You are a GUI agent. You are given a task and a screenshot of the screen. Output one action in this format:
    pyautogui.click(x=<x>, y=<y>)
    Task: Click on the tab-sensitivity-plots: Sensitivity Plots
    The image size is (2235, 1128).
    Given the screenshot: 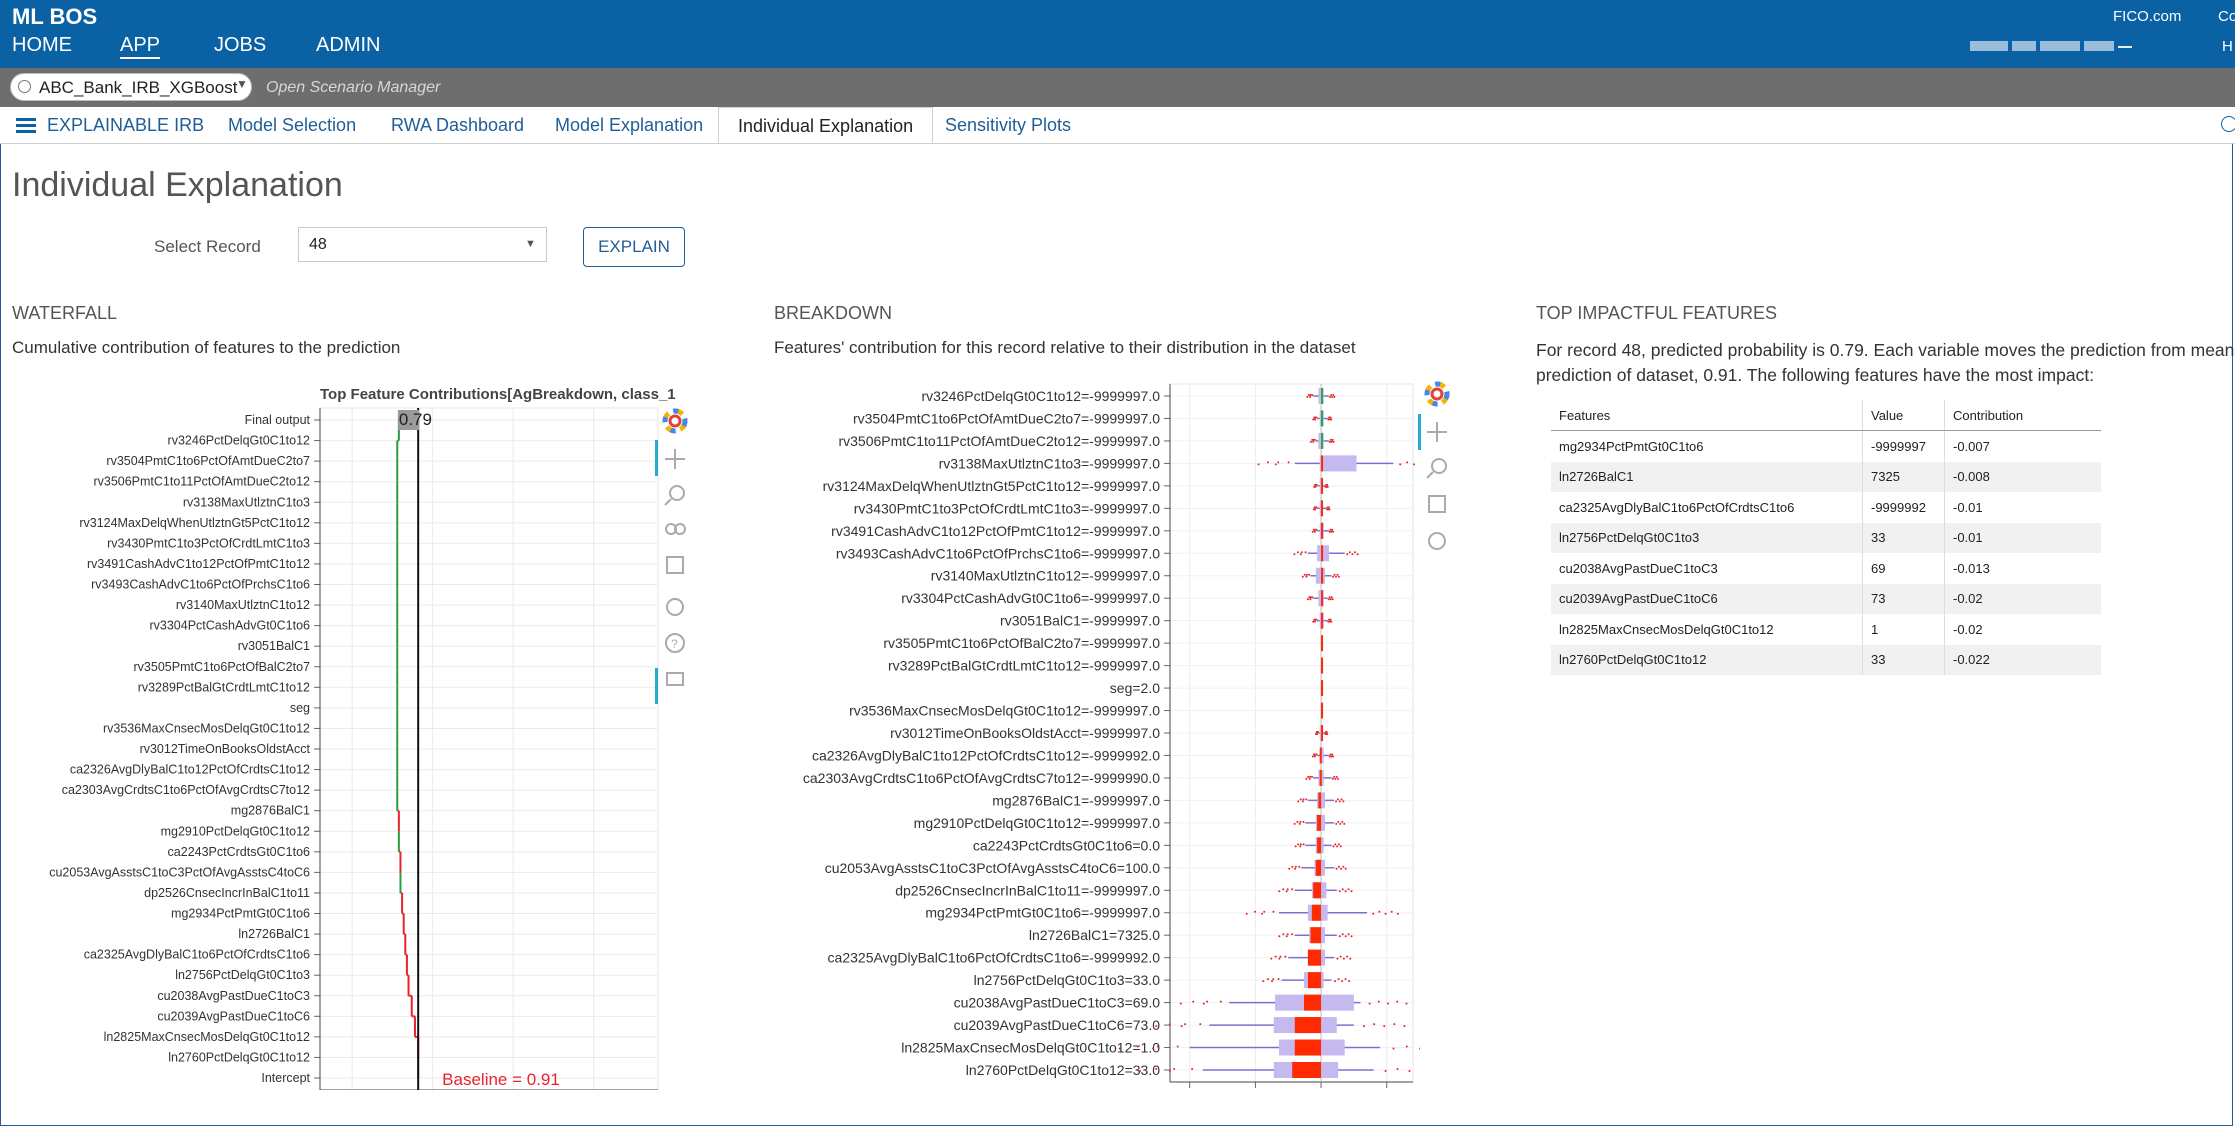 What is the action you would take?
    pyautogui.click(x=1008, y=125)
    